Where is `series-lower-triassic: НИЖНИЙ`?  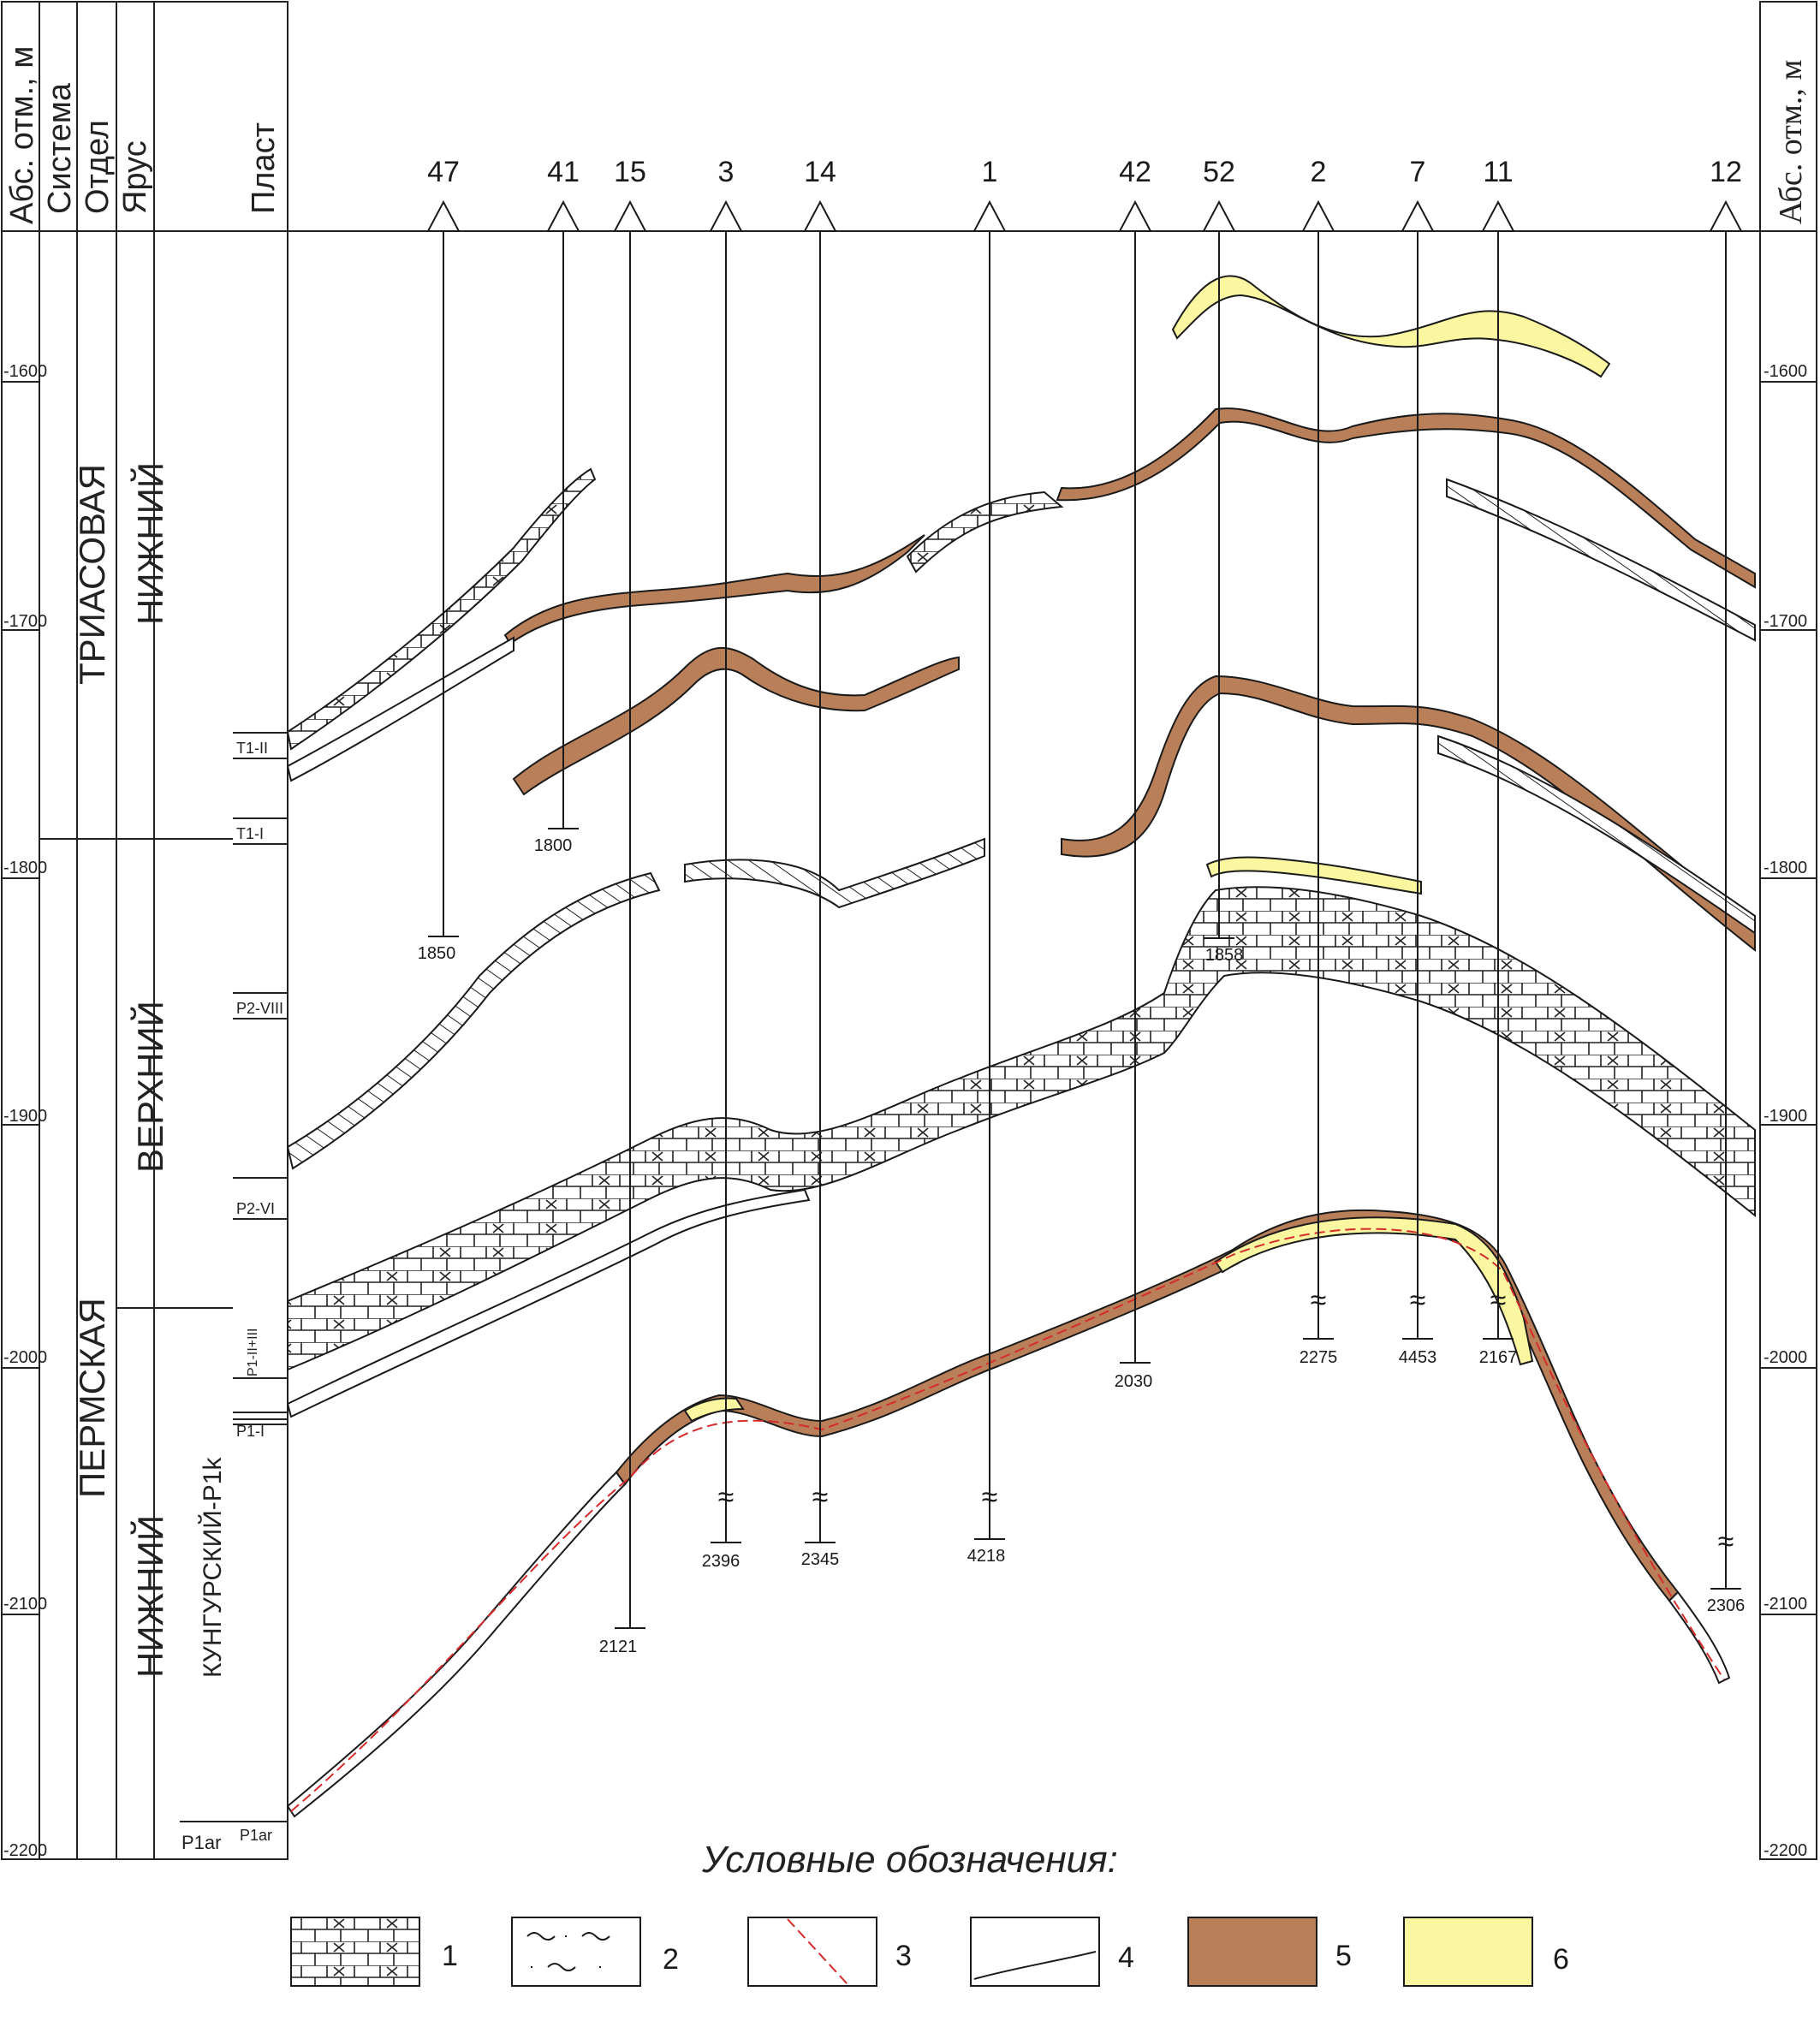 series-lower-triassic: НИЖНИЙ is located at coordinates (149, 544).